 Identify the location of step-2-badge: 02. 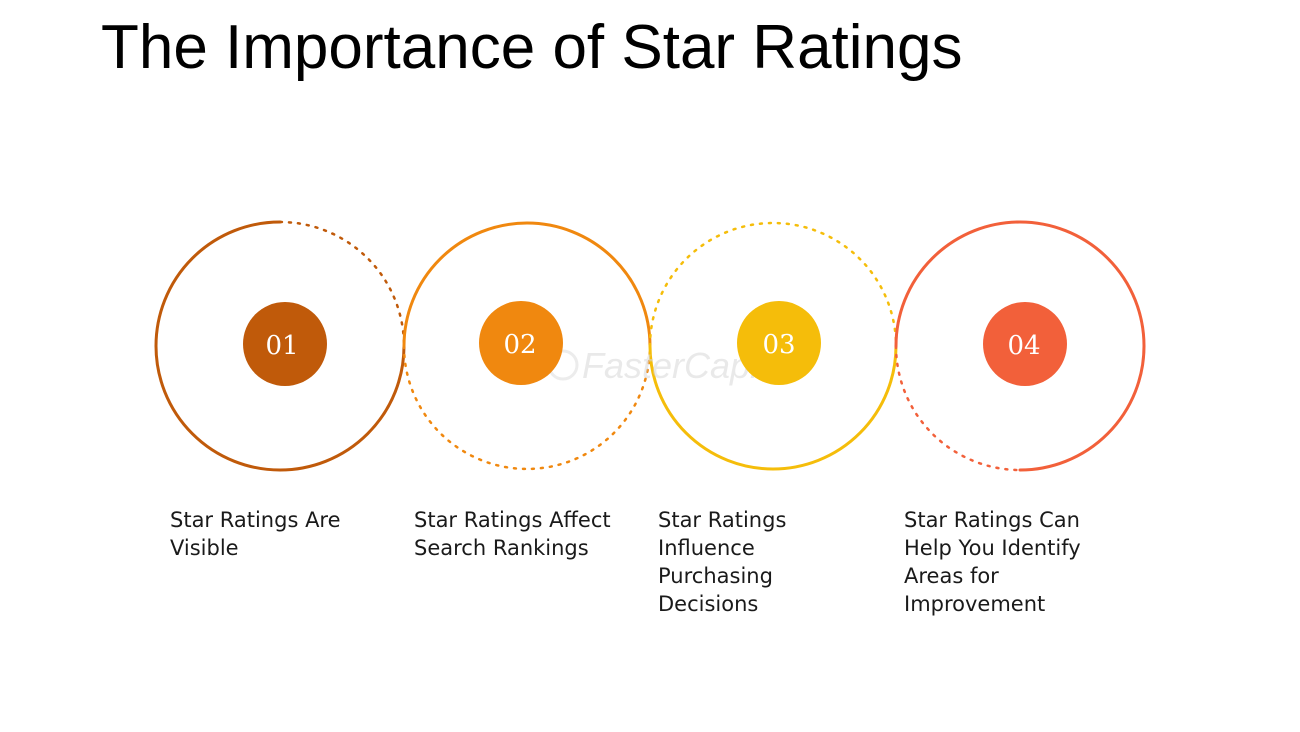
(521, 343).